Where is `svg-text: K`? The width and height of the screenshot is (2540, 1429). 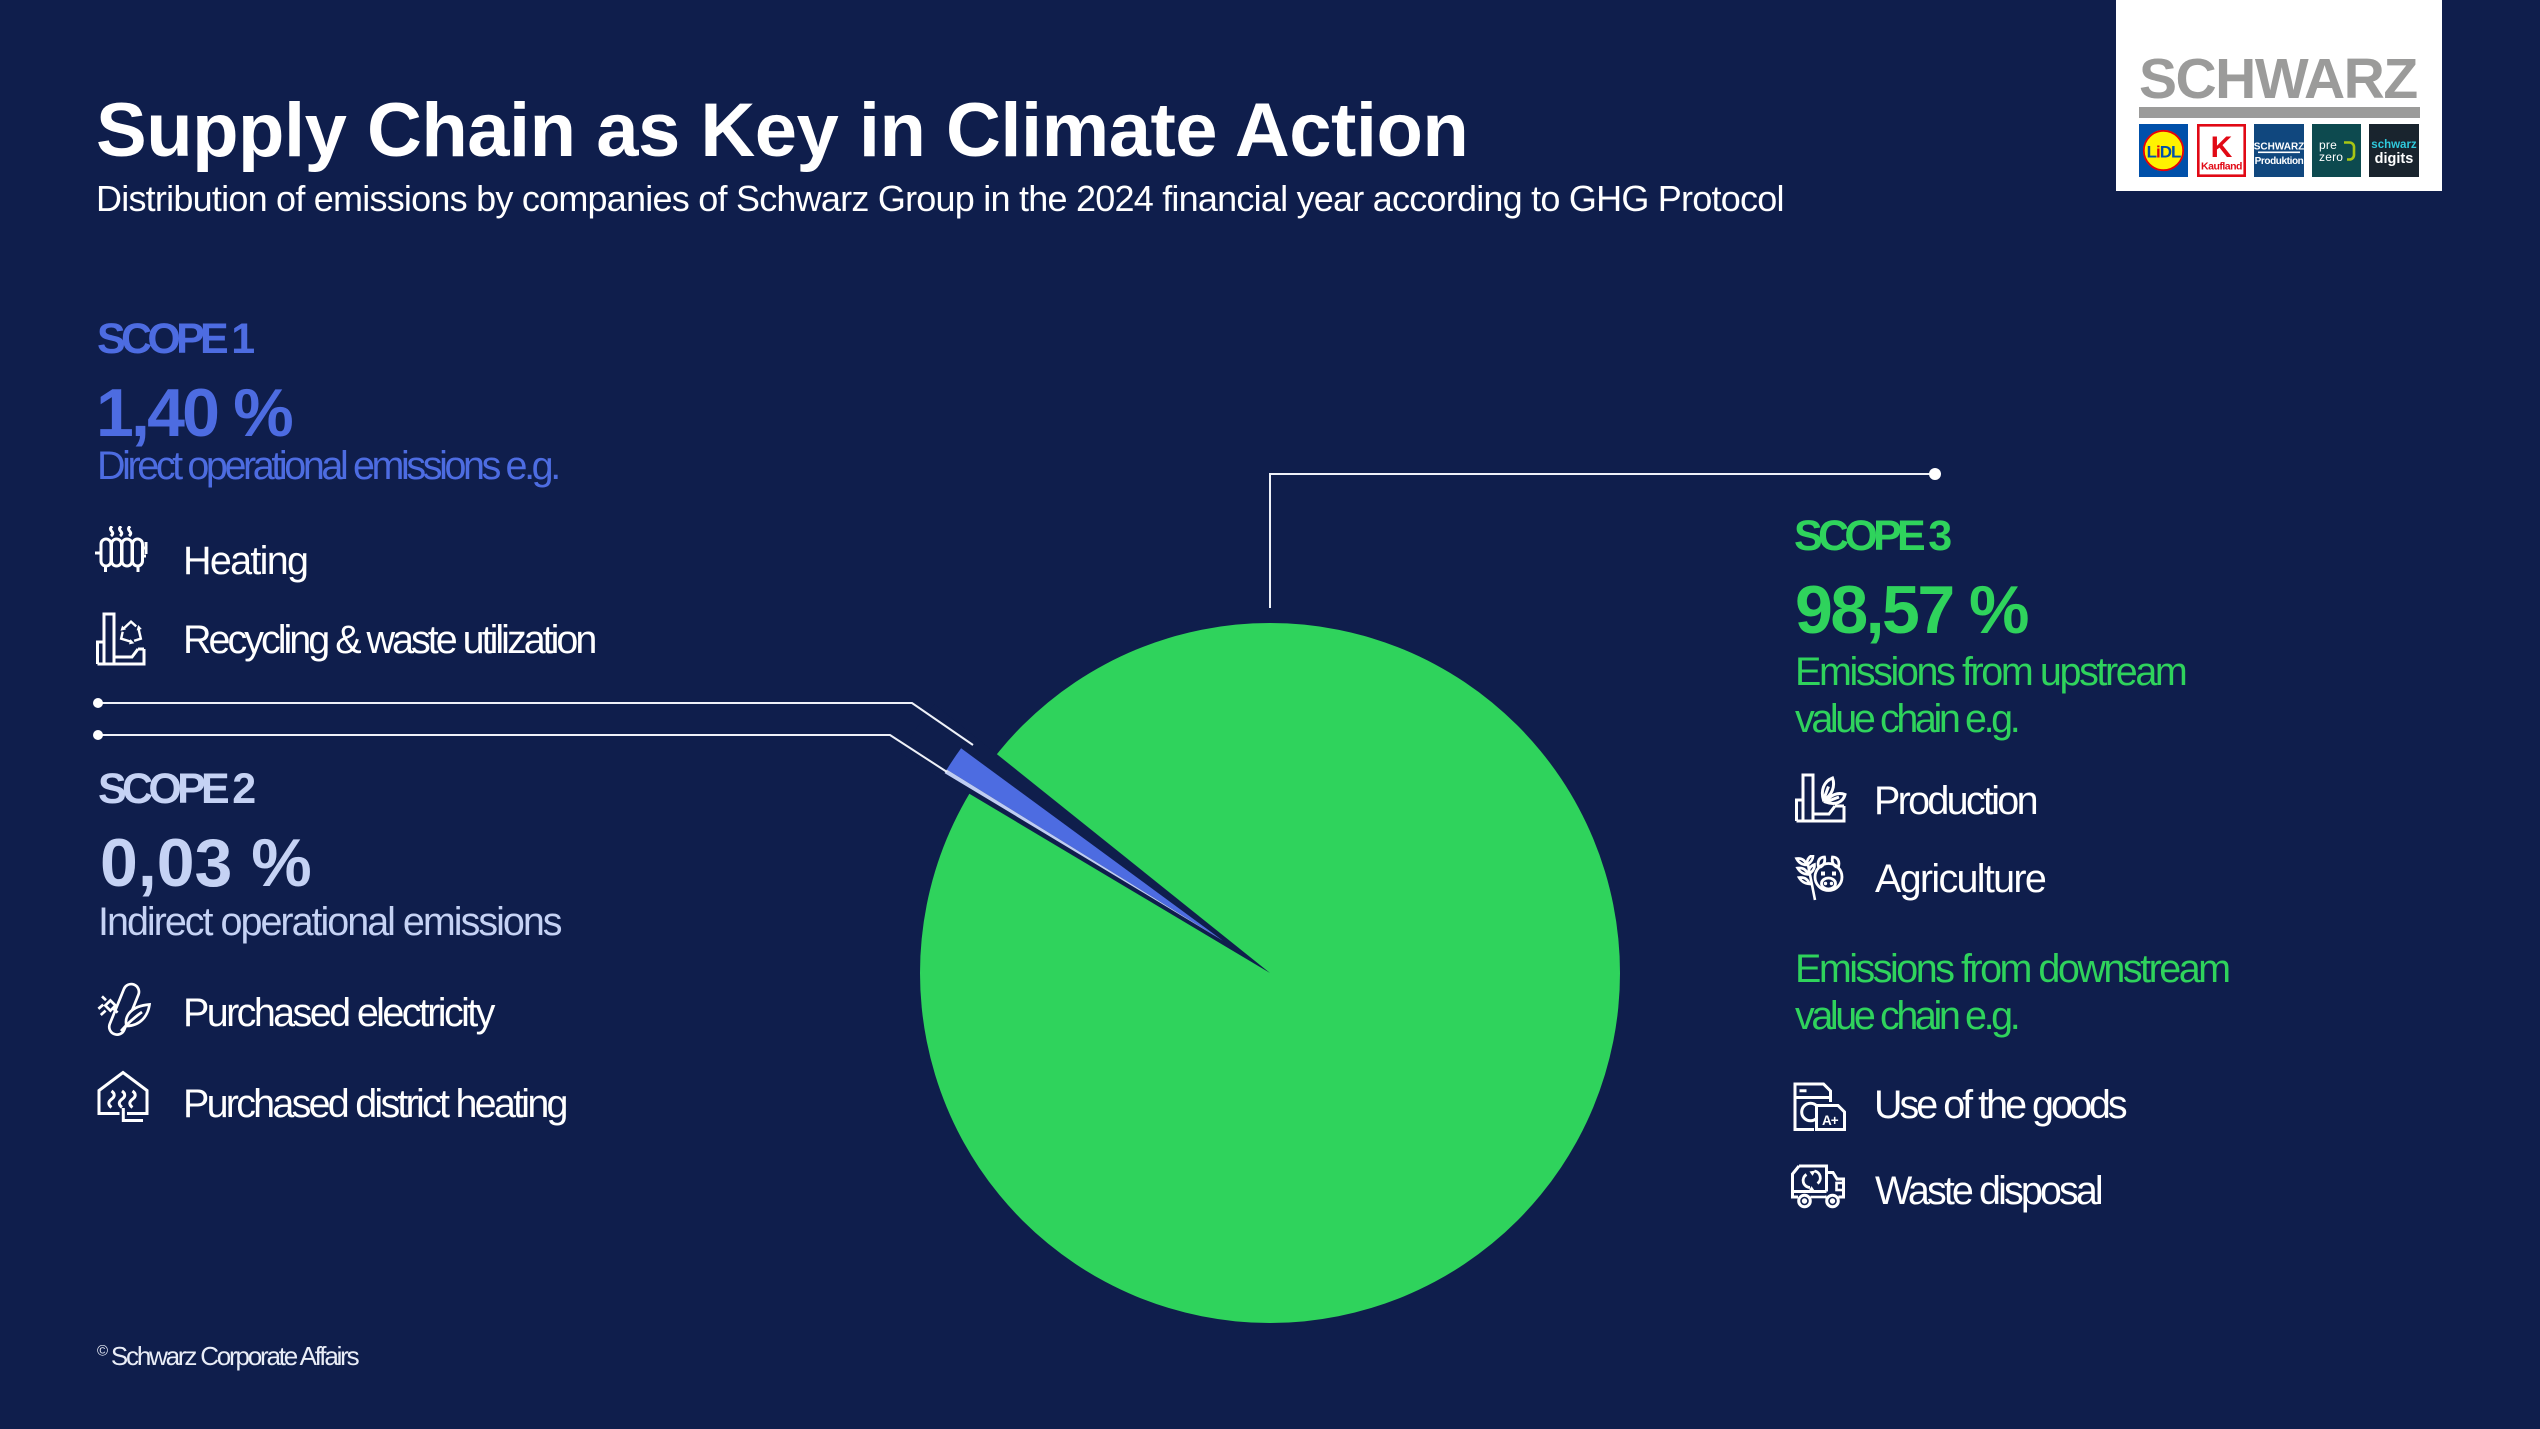 svg-text: K is located at coordinates (2222, 147).